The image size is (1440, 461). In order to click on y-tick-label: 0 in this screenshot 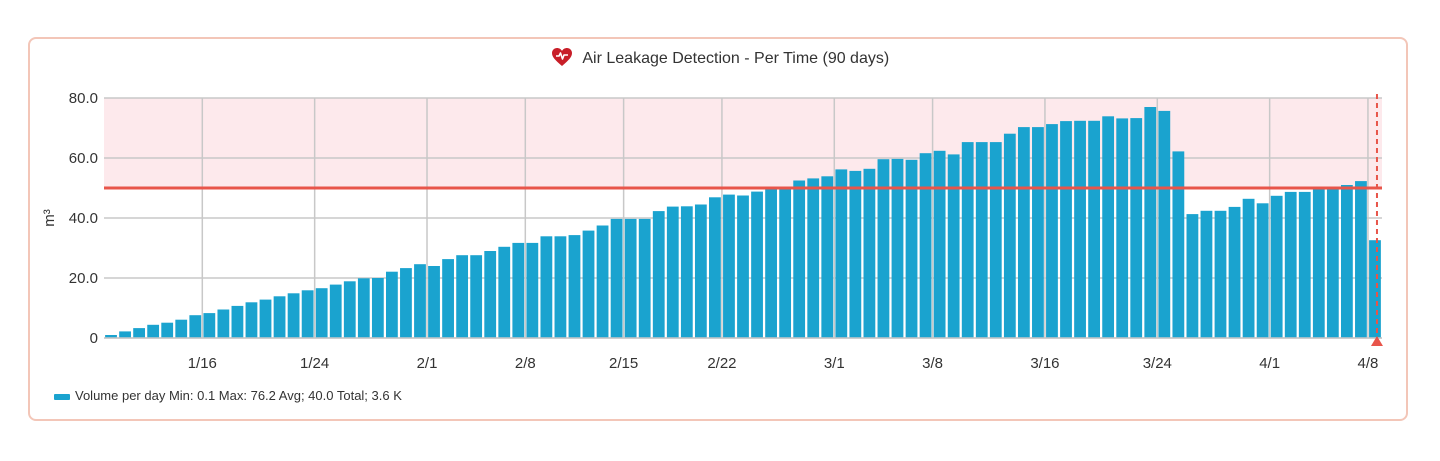, I will do `click(94, 338)`.